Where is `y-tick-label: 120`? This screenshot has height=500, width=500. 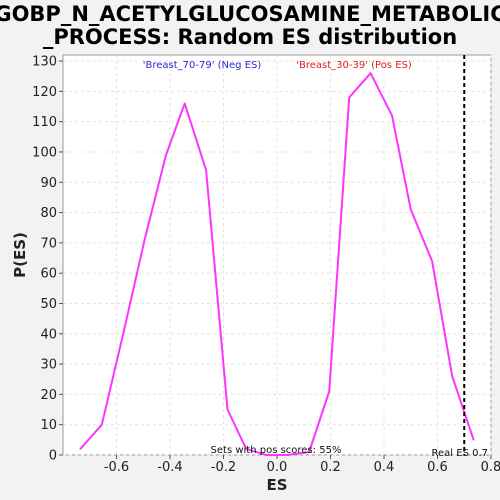 y-tick-label: 120 is located at coordinates (44, 92).